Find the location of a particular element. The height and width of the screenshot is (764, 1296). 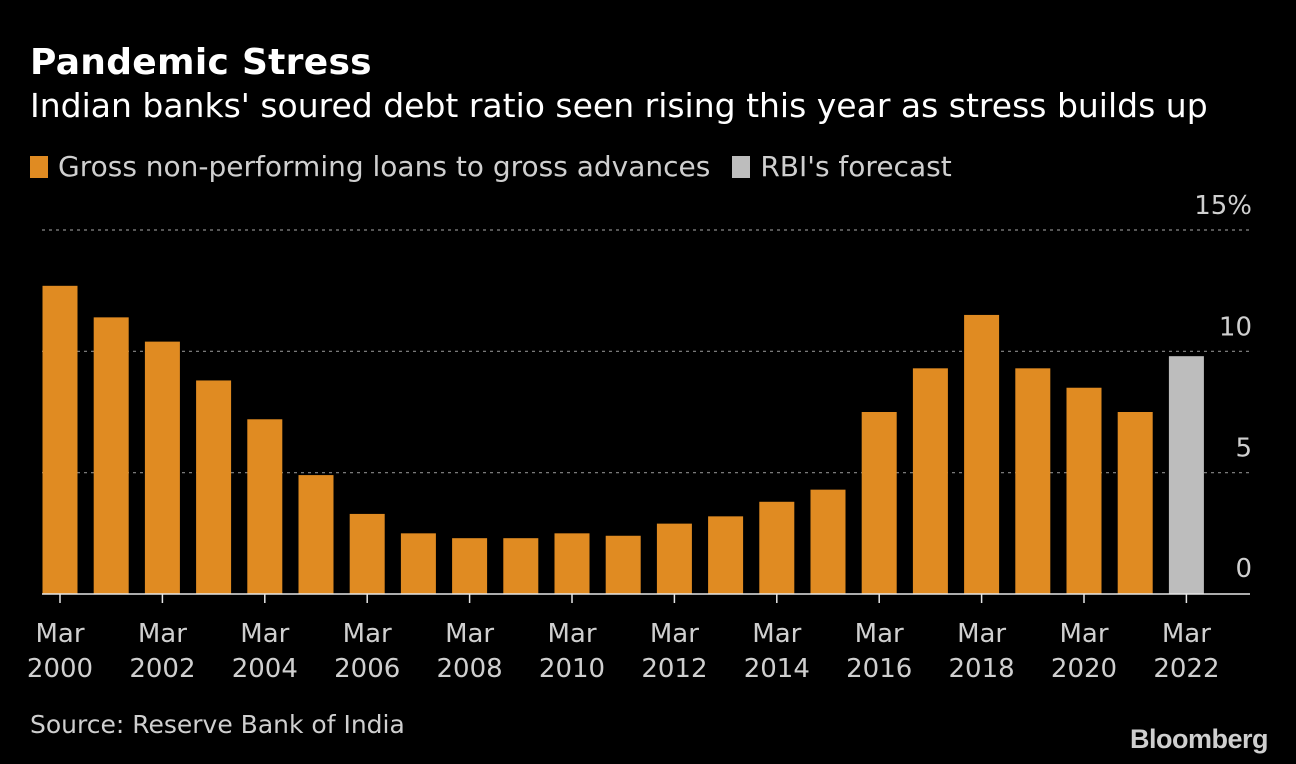

x-tick-label-year: 2008 is located at coordinates (470, 669).